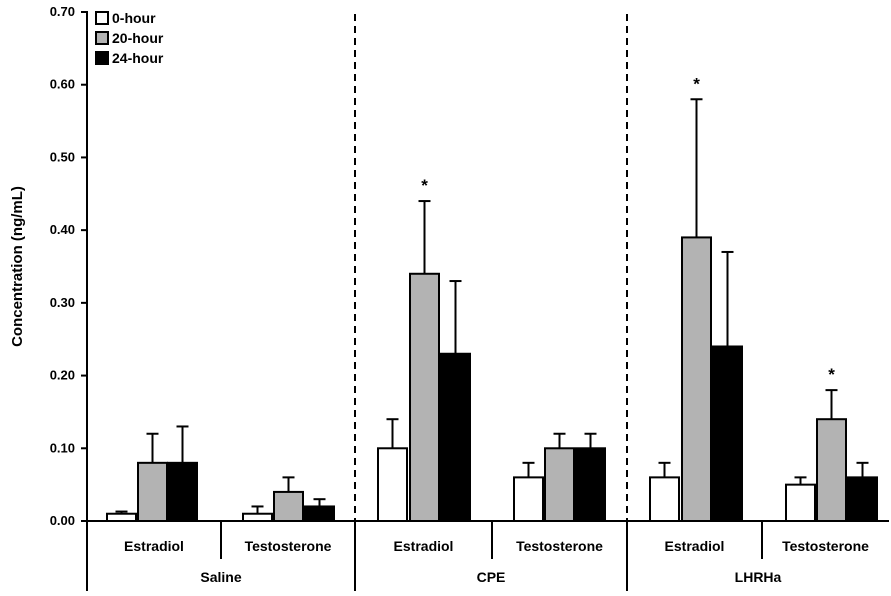 This screenshot has height=596, width=891. I want to click on y-tick-label: 0.30, so click(62, 302).